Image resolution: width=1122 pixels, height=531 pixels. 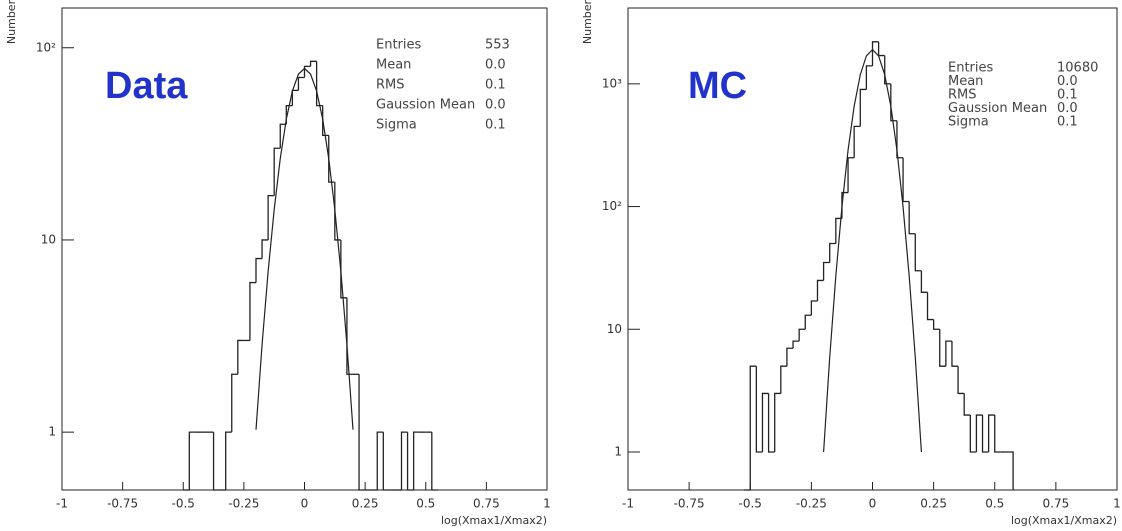 I want to click on y-tick-label: 10, so click(x=48, y=239).